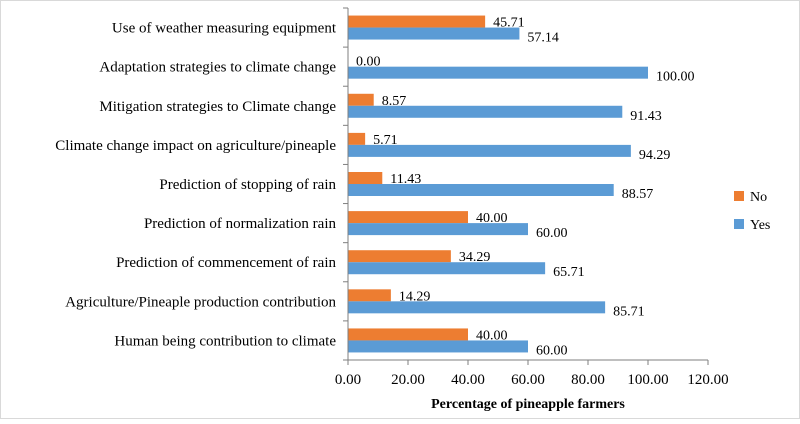  What do you see at coordinates (758, 197) in the screenshot?
I see `legend-label: No` at bounding box center [758, 197].